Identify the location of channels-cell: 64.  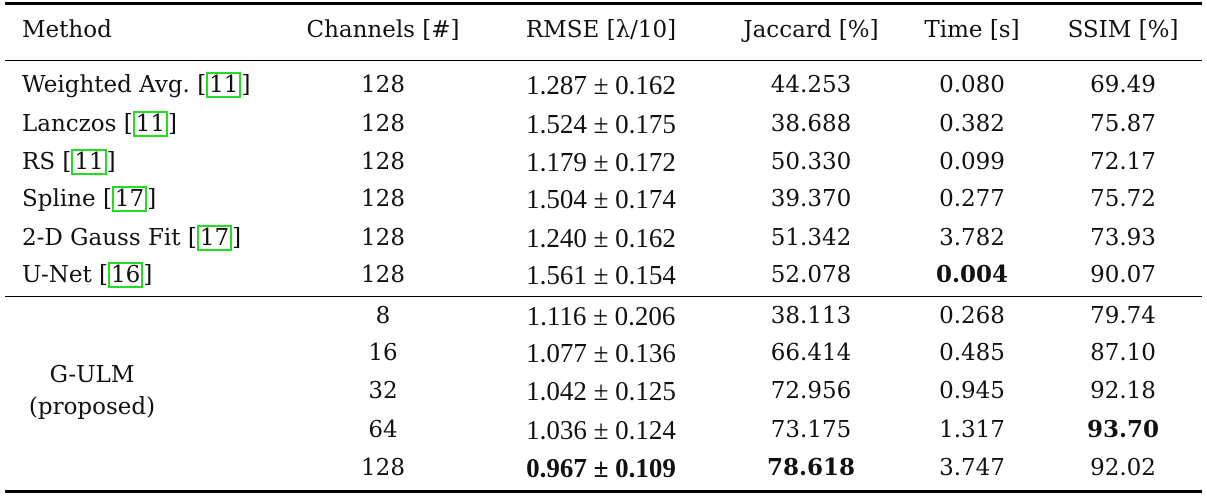
(383, 430).